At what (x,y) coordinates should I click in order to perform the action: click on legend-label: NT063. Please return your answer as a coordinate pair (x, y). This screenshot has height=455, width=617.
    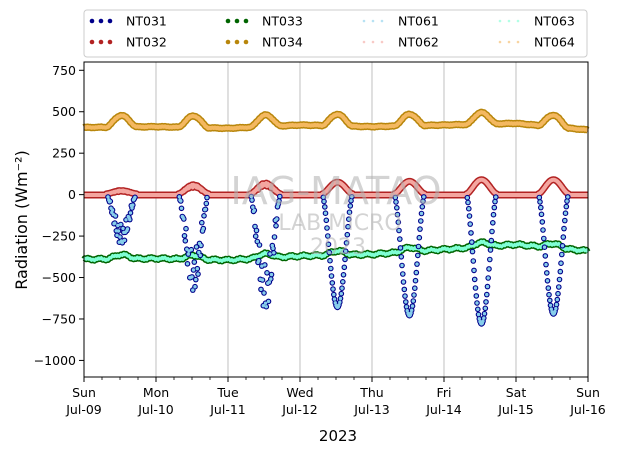
    Looking at the image, I should click on (554, 21).